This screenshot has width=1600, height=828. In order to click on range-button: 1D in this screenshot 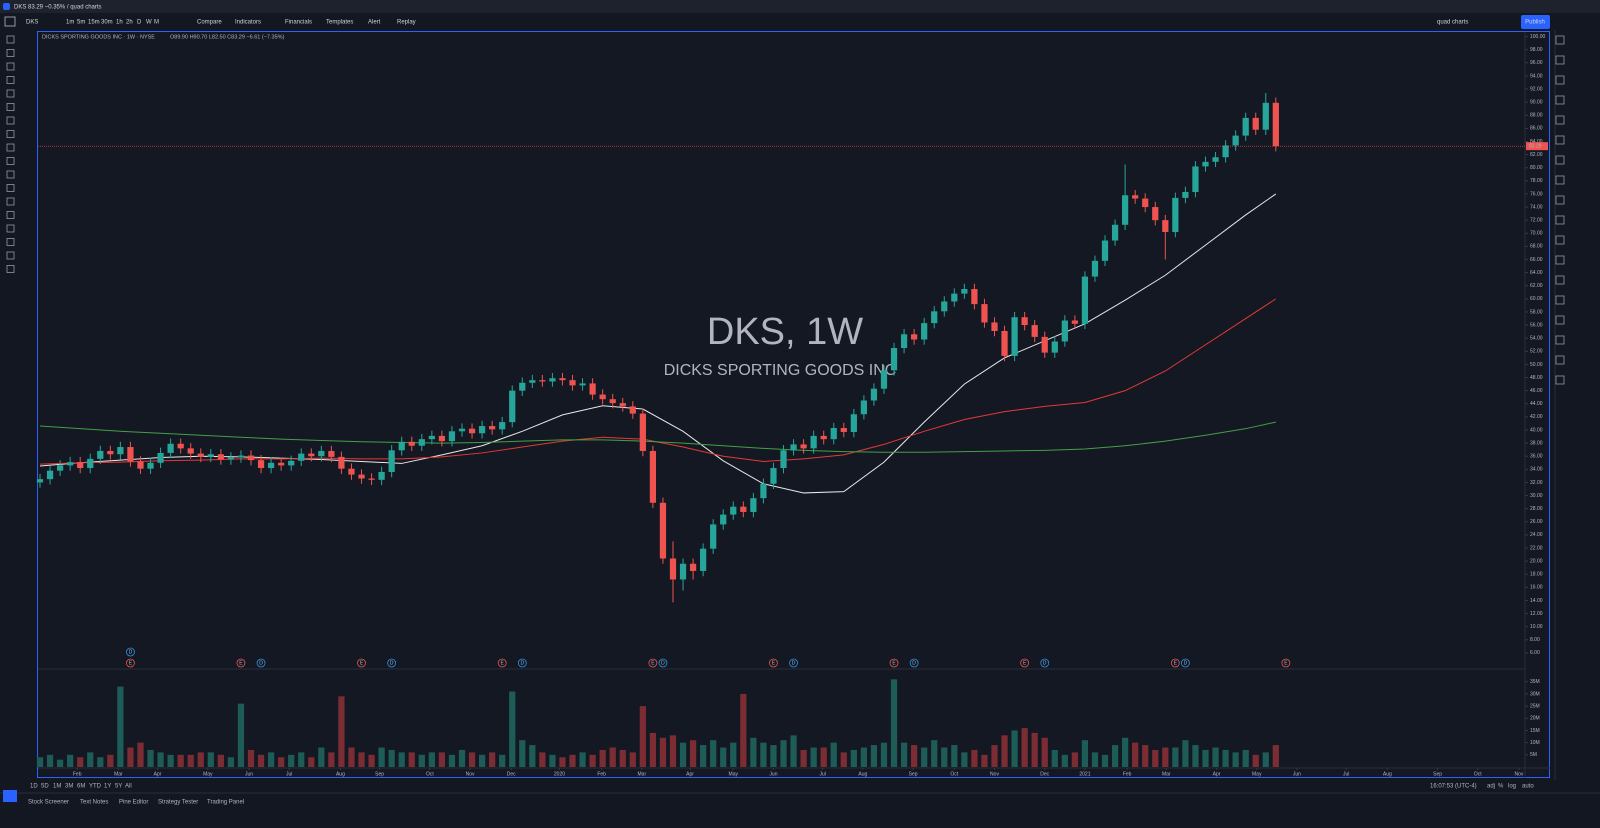, I will do `click(34, 787)`.